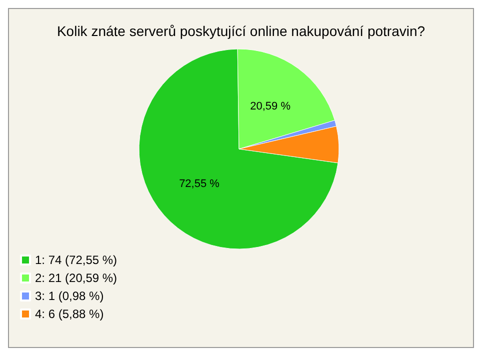 Image resolution: width=480 pixels, height=354 pixels. What do you see at coordinates (69, 314) in the screenshot?
I see `legend-label: 4: 6 (5,88 %)` at bounding box center [69, 314].